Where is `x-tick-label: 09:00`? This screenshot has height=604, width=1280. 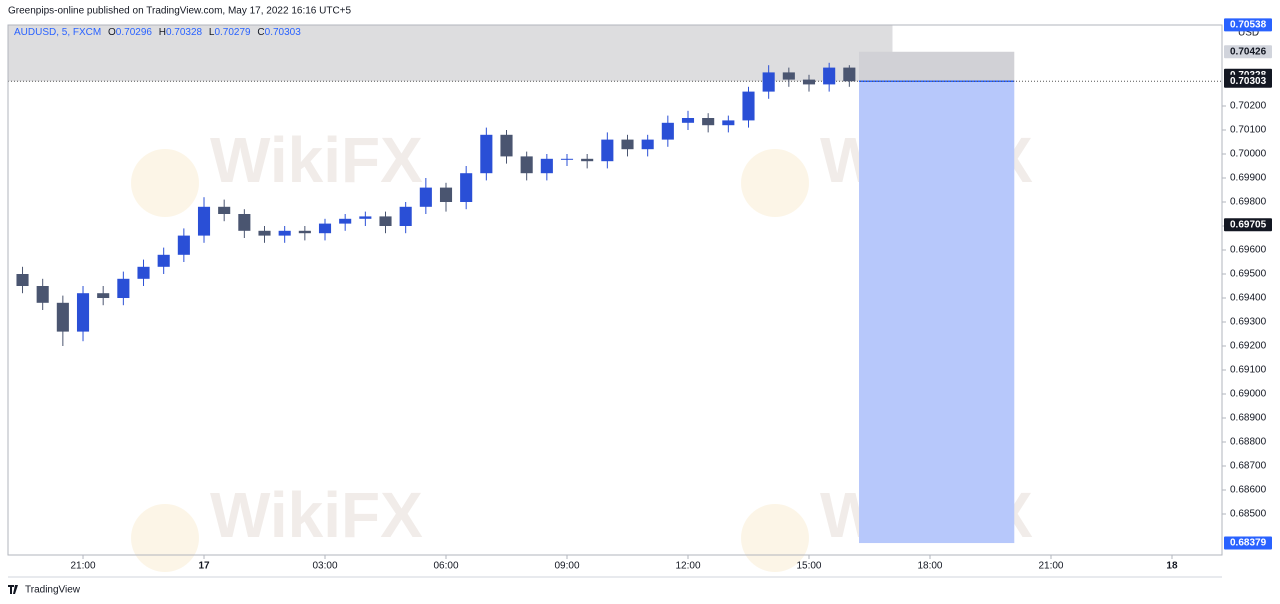 x-tick-label: 09:00 is located at coordinates (566, 566).